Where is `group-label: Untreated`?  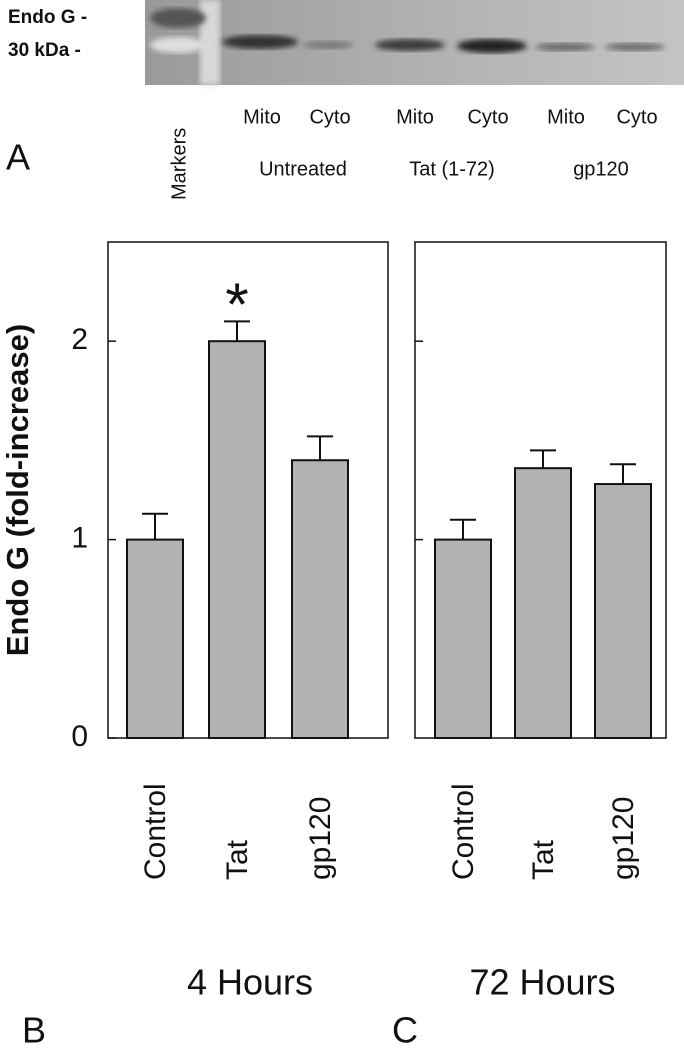 group-label: Untreated is located at coordinates (303, 169).